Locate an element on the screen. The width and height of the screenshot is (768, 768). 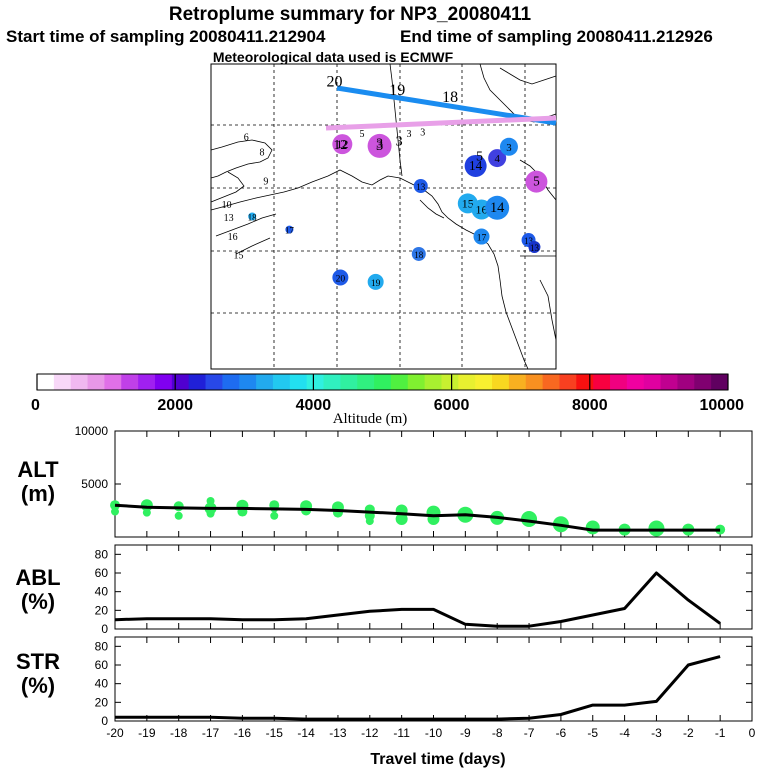
abl-series-line is located at coordinates (417, 599).